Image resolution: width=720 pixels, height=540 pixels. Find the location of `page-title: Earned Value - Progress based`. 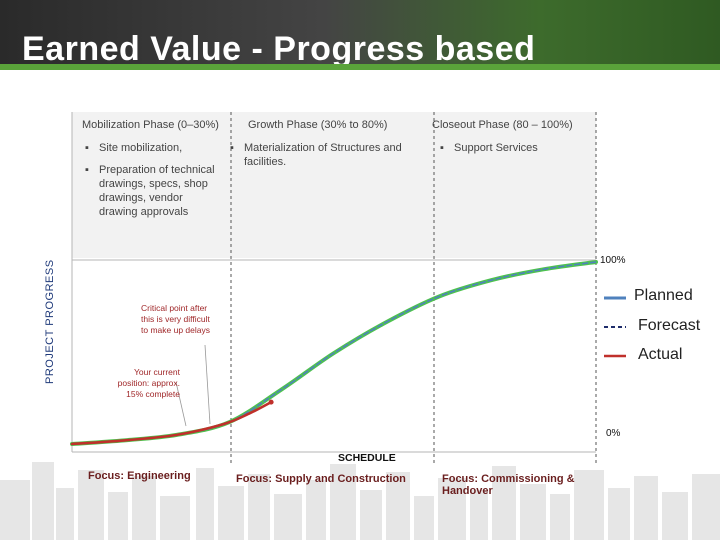

page-title: Earned Value - Progress based is located at coordinates (279, 49).